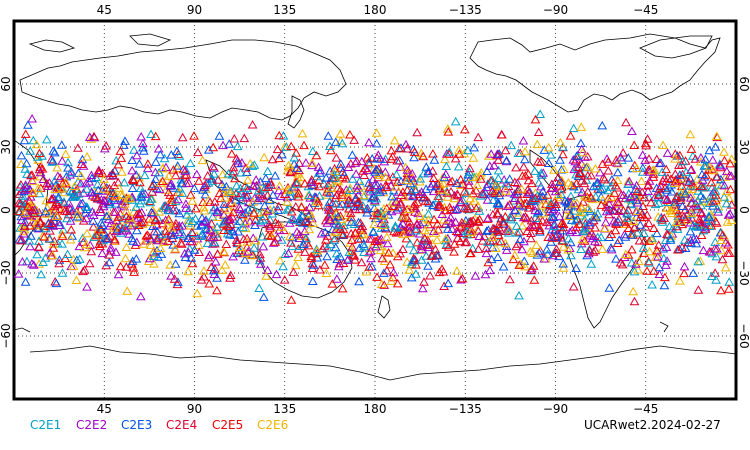 The height and width of the screenshot is (450, 750). What do you see at coordinates (284, 10) in the screenshot?
I see `lon-tick-top: 135` at bounding box center [284, 10].